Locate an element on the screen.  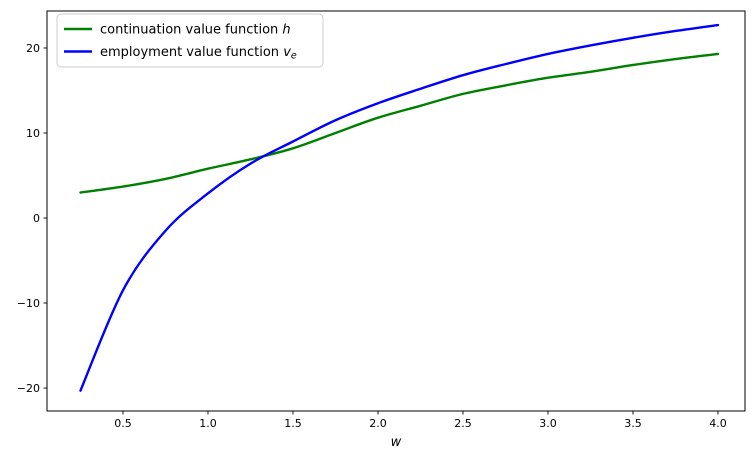
x-tick-label: 1.0 is located at coordinates (208, 423).